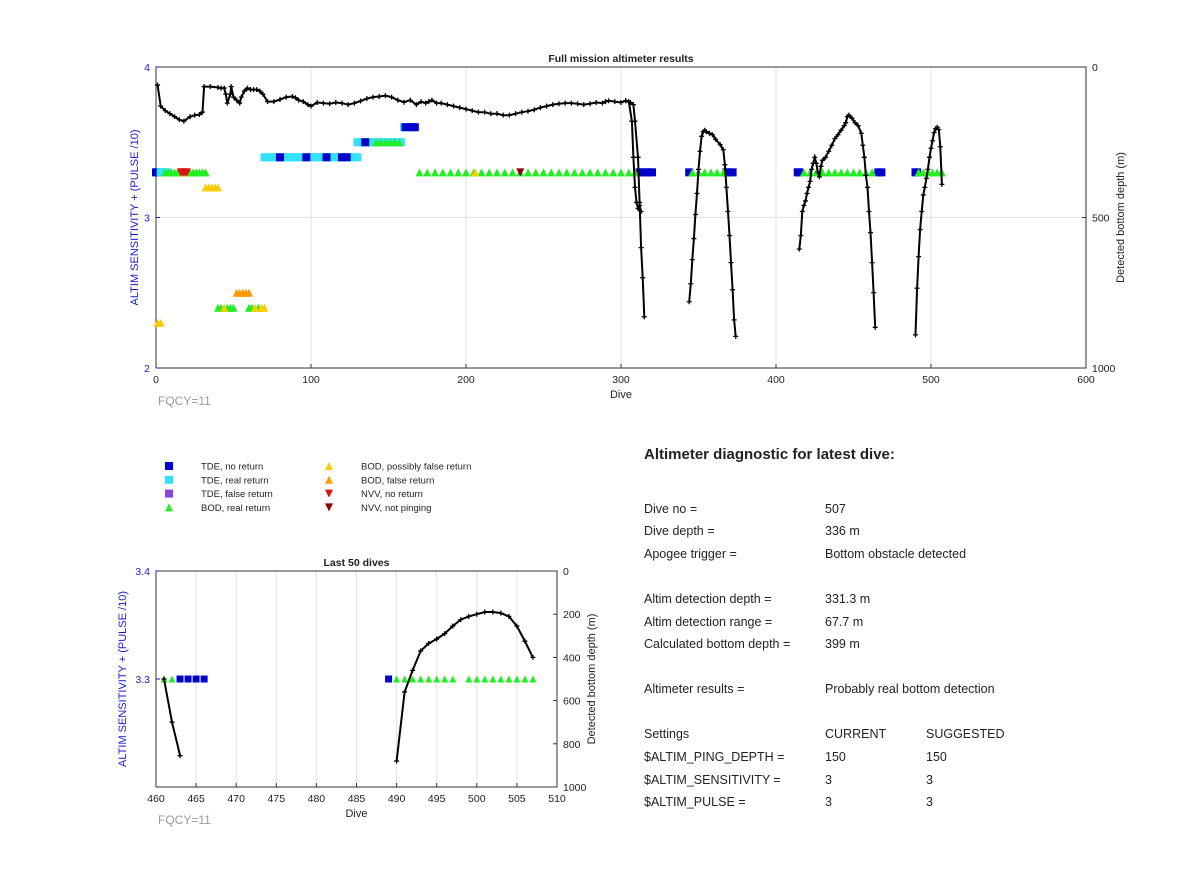 The width and height of the screenshot is (1200, 885). Describe the element at coordinates (235, 508) in the screenshot. I see `legend-label-bod-real-return: BOD, real return` at that location.